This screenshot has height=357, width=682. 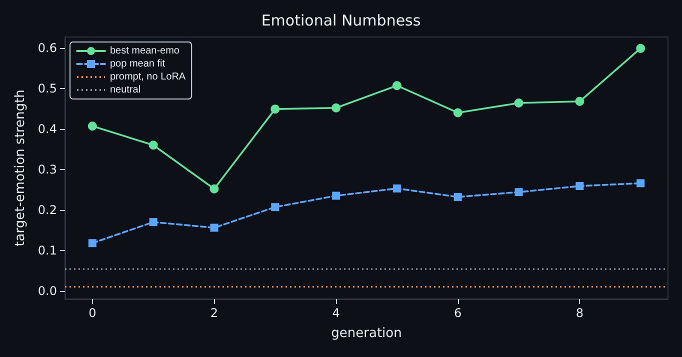 What do you see at coordinates (92, 313) in the screenshot?
I see `x-tick-label: 0` at bounding box center [92, 313].